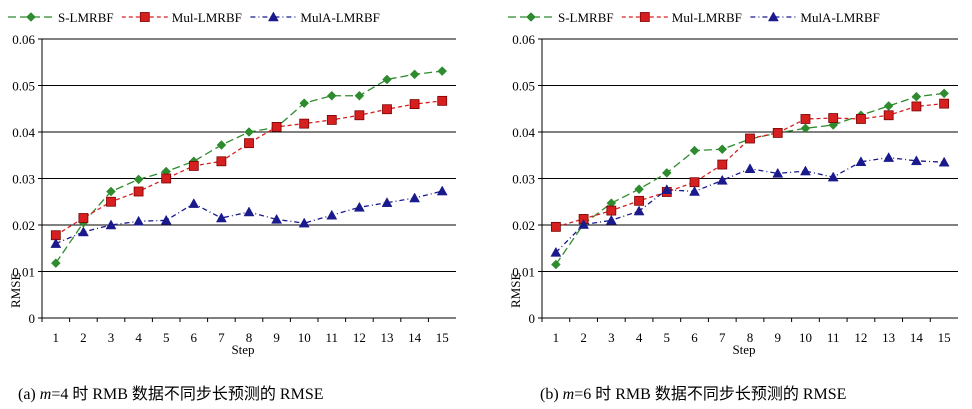 The height and width of the screenshot is (409, 972). Describe the element at coordinates (667, 337) in the screenshot. I see `chart1-x-tick-label: 5` at that location.